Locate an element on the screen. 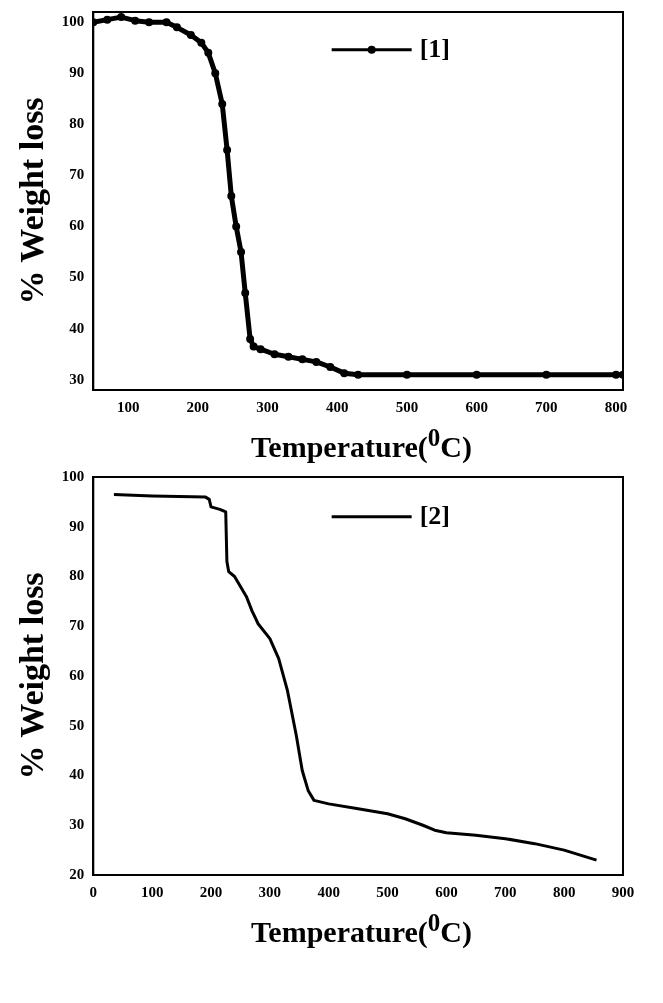 This screenshot has width=663, height=1003. y-tick-label: 20 is located at coordinates (77, 873).